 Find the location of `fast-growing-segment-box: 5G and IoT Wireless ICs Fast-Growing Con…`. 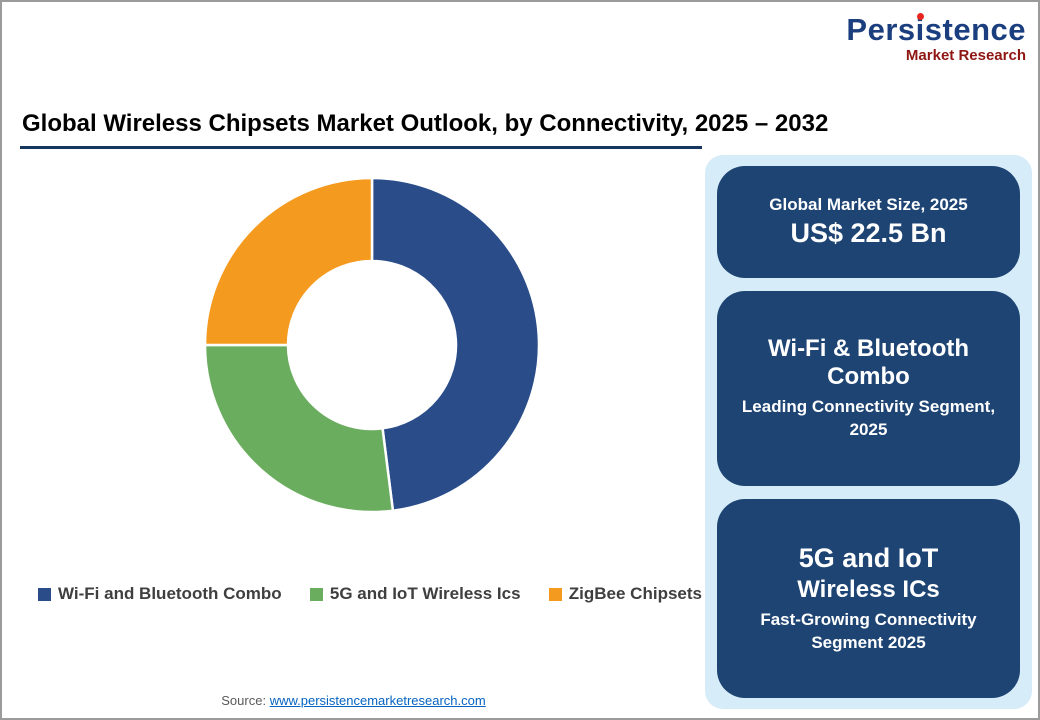

fast-growing-segment-box: 5G and IoT Wireless ICs Fast-Growing Con… is located at coordinates (868, 598).